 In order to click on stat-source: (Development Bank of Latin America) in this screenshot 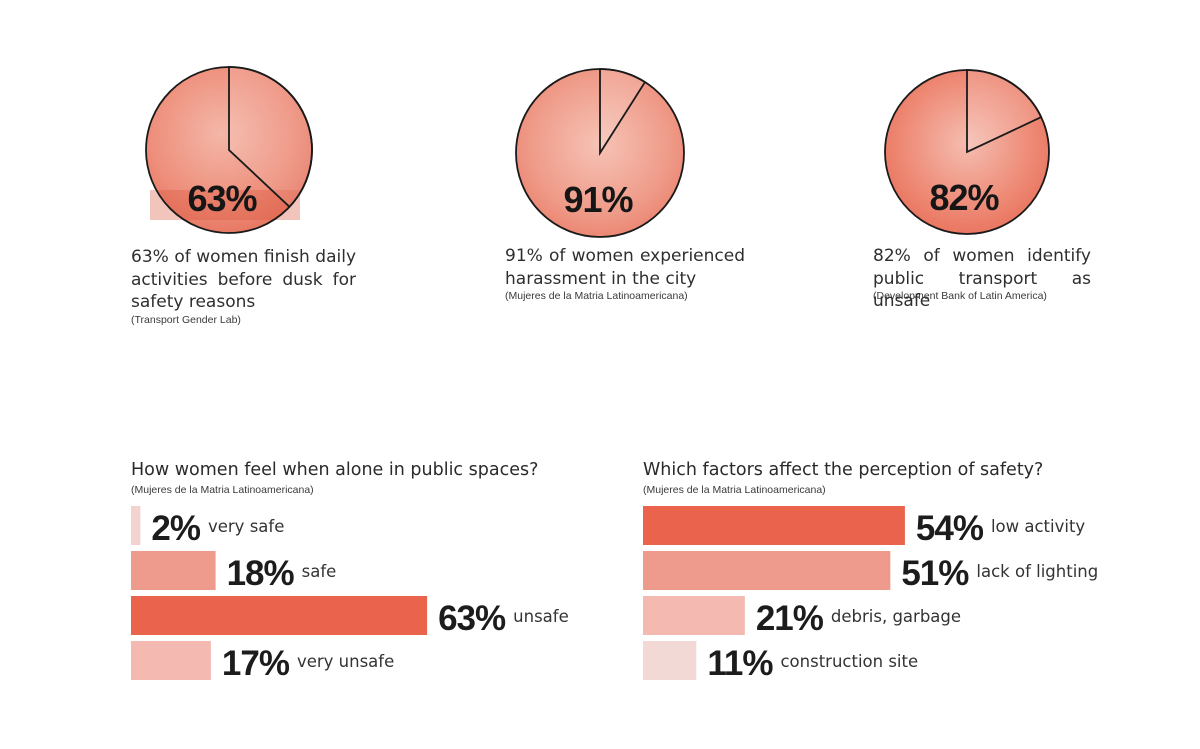, I will do `click(960, 296)`.